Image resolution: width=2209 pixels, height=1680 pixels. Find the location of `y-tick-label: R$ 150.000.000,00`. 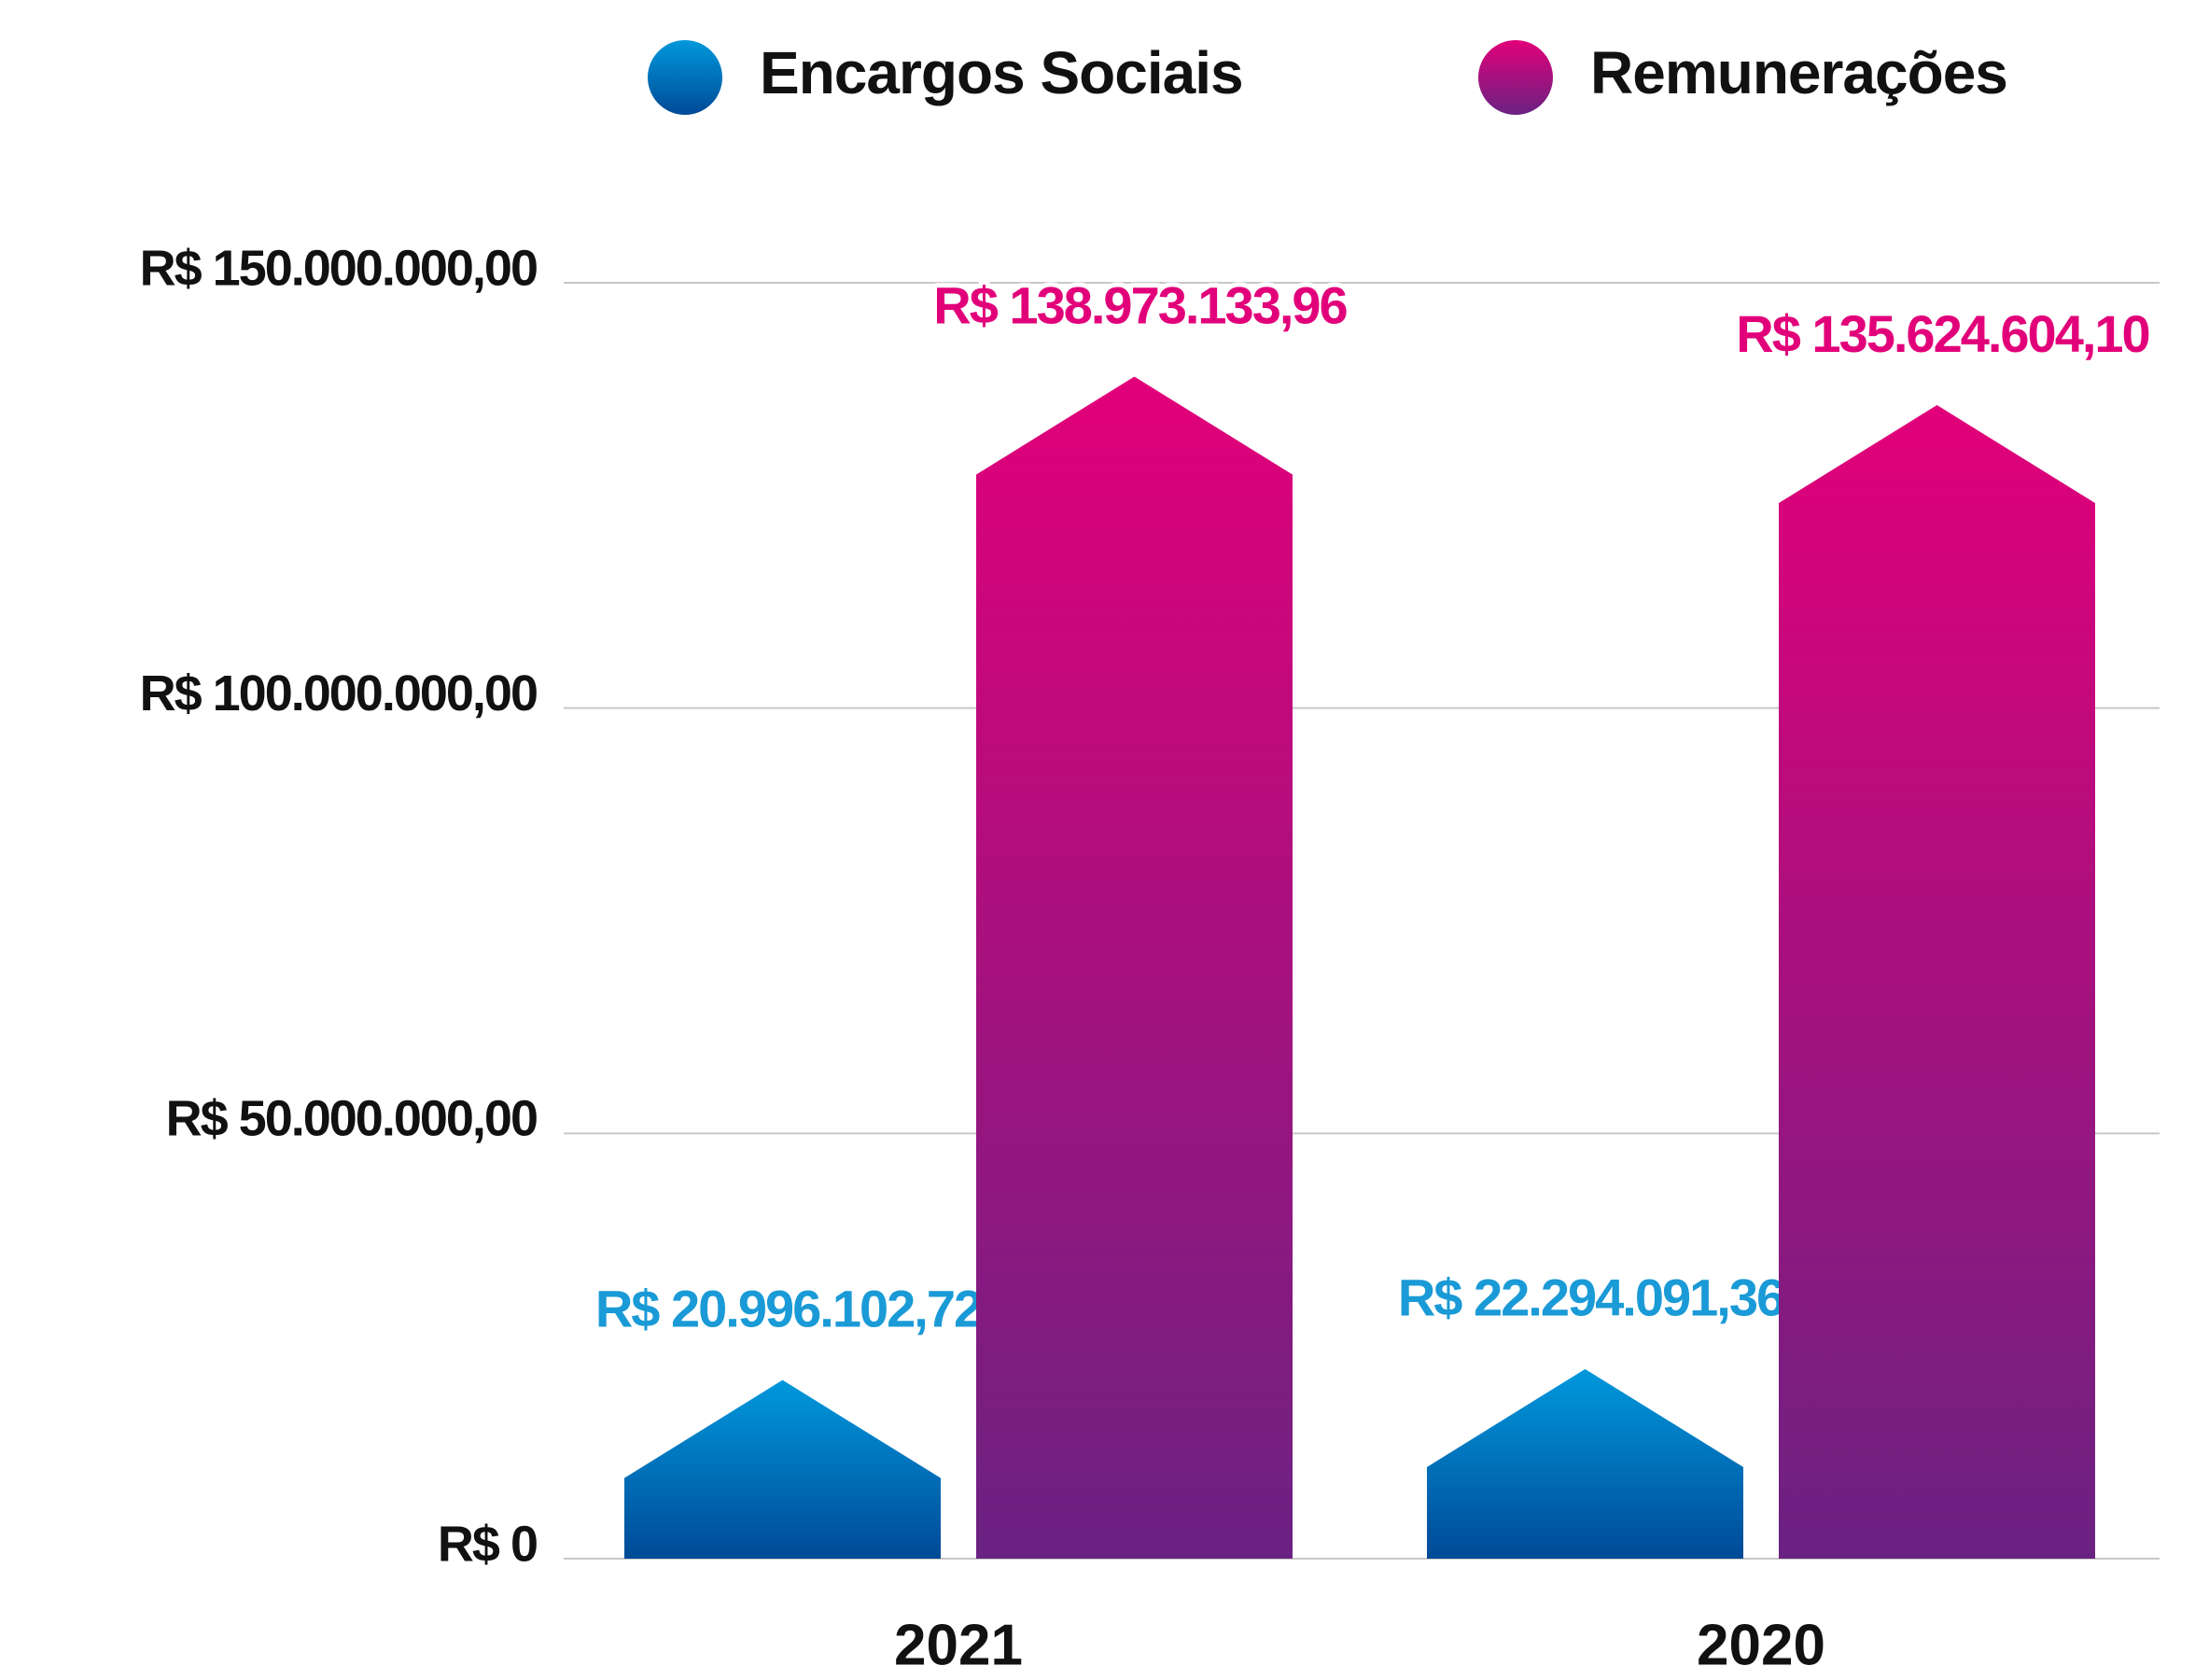

y-tick-label: R$ 150.000.000,00 is located at coordinates (338, 268).